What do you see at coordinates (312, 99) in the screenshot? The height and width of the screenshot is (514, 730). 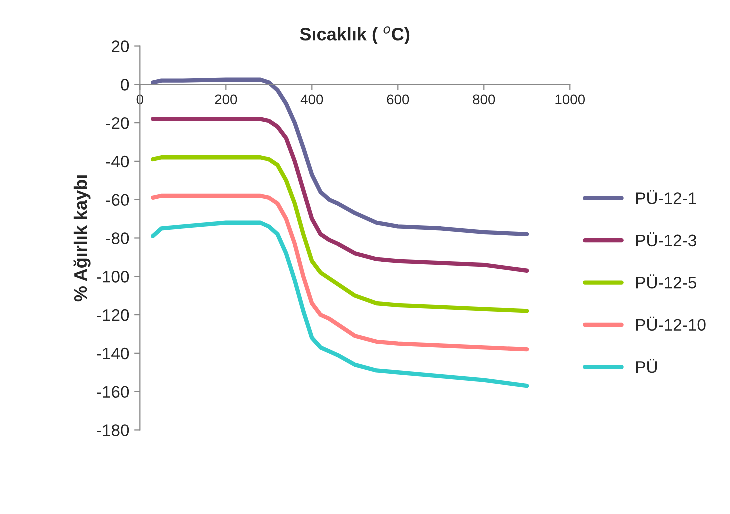 I see `x-tick-label: 400` at bounding box center [312, 99].